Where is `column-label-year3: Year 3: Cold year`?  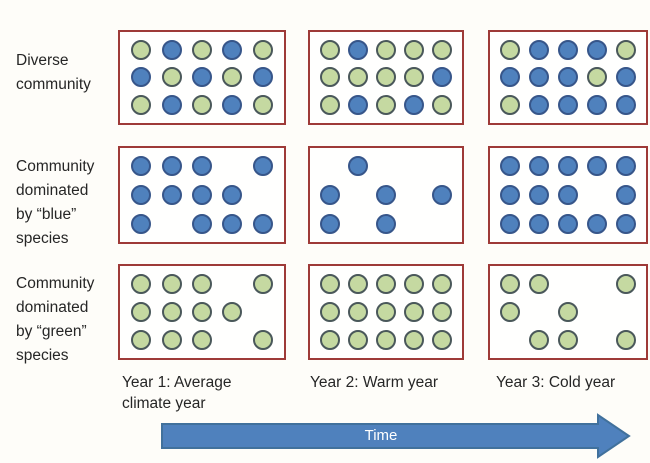 column-label-year3: Year 3: Cold year is located at coordinates (556, 382).